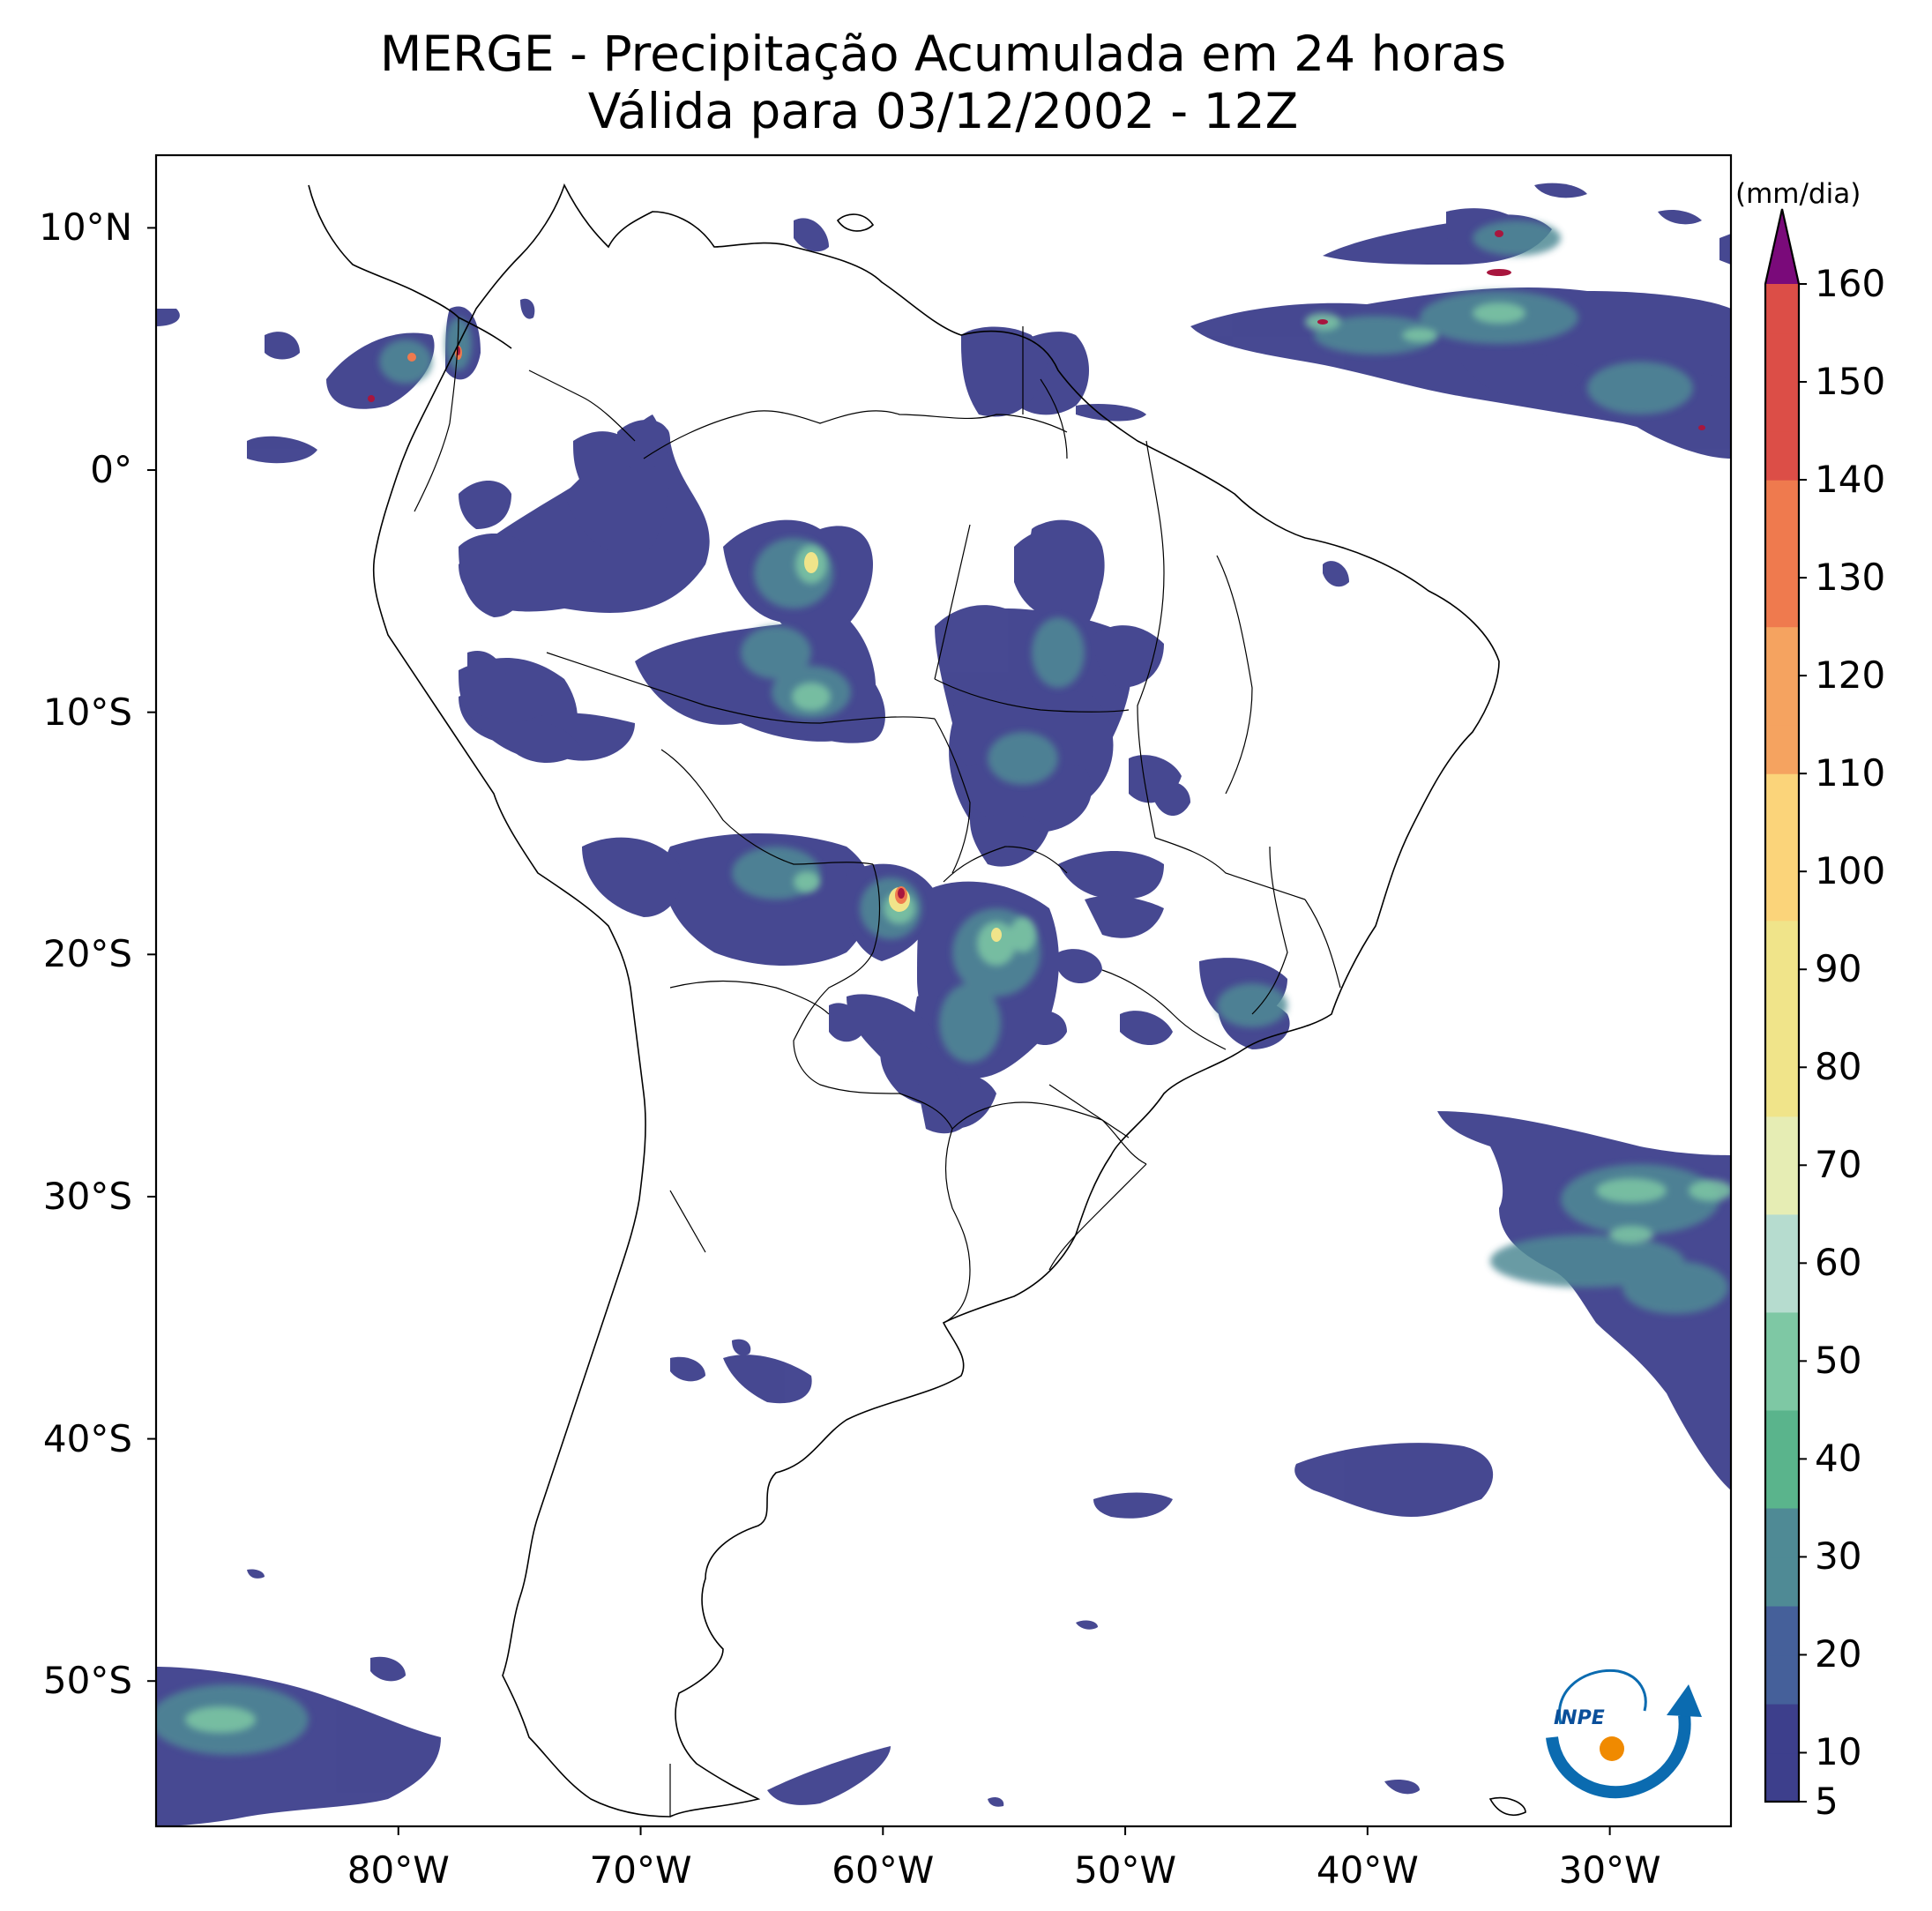 Image resolution: width=1932 pixels, height=1911 pixels. What do you see at coordinates (1850, 773) in the screenshot?
I see `colorbar-tick-label: 110` at bounding box center [1850, 773].